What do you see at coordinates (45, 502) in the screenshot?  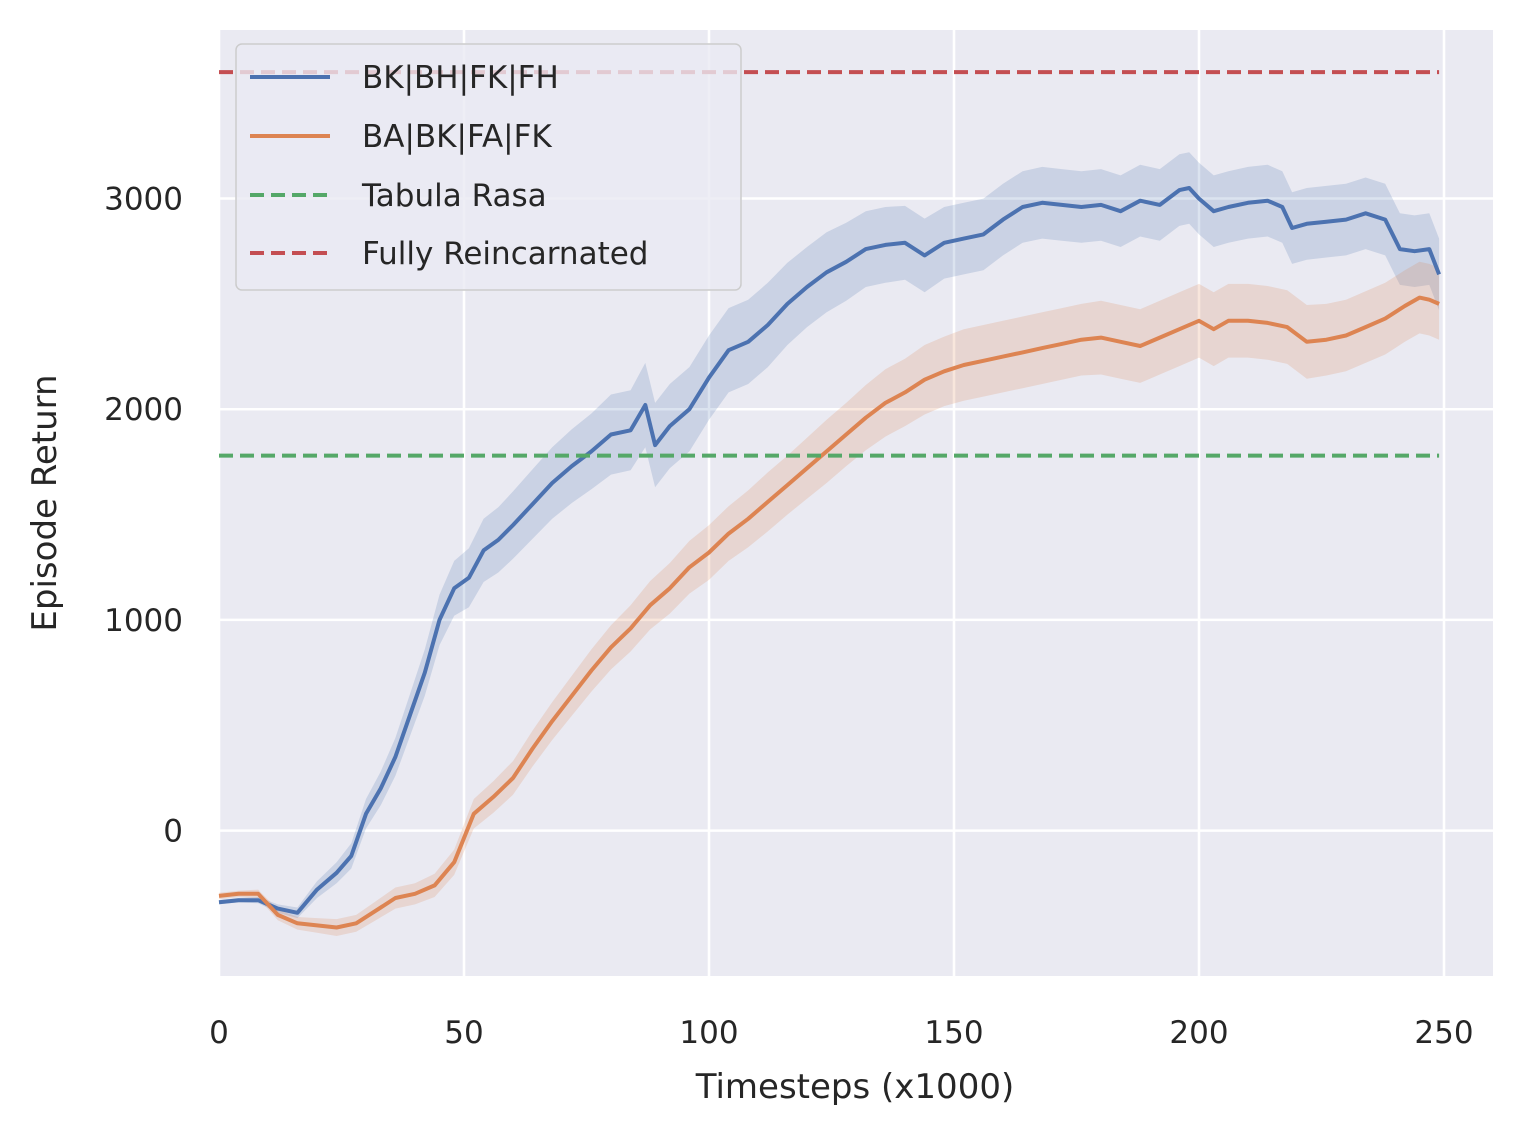 I see `y-axis-label: Episode Return` at bounding box center [45, 502].